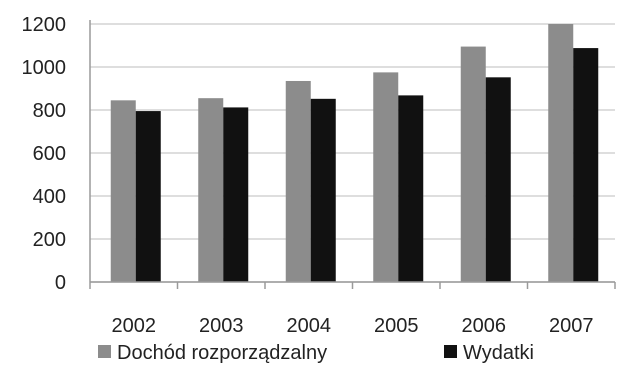 The height and width of the screenshot is (367, 620). I want to click on legend-item-dochod: Dochód rozporządzalny, so click(212, 353).